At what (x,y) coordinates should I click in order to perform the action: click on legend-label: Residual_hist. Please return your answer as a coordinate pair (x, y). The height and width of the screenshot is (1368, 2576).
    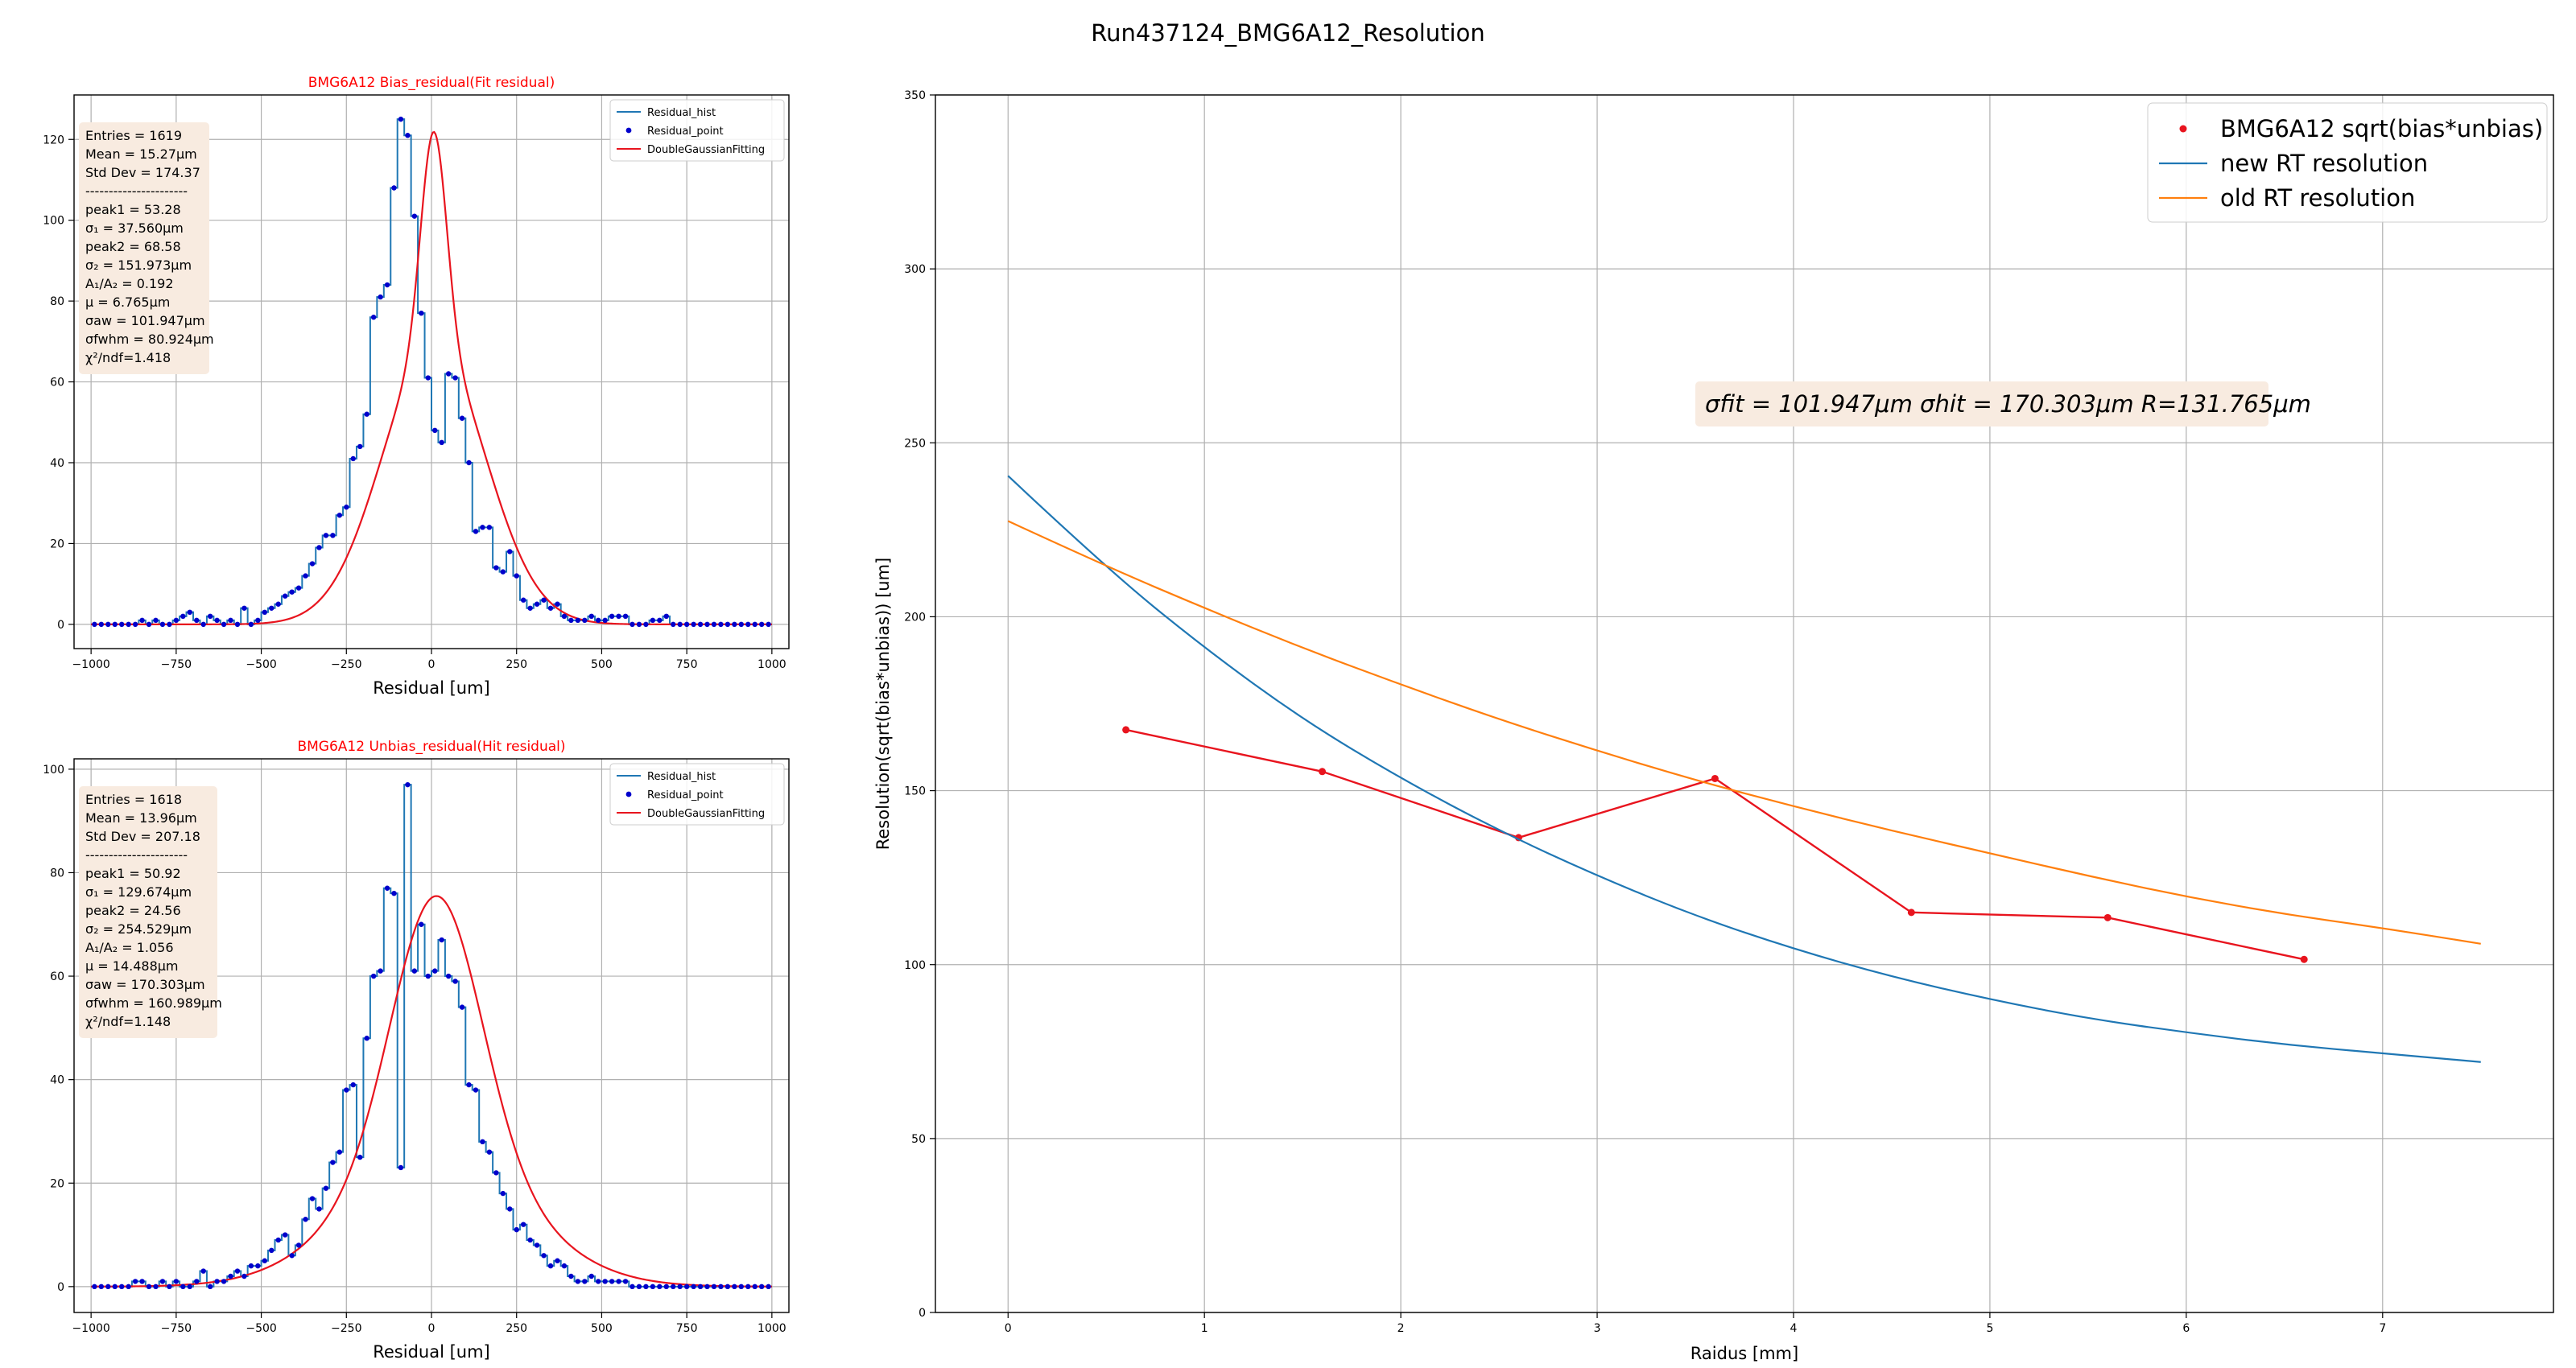
    Looking at the image, I should click on (681, 113).